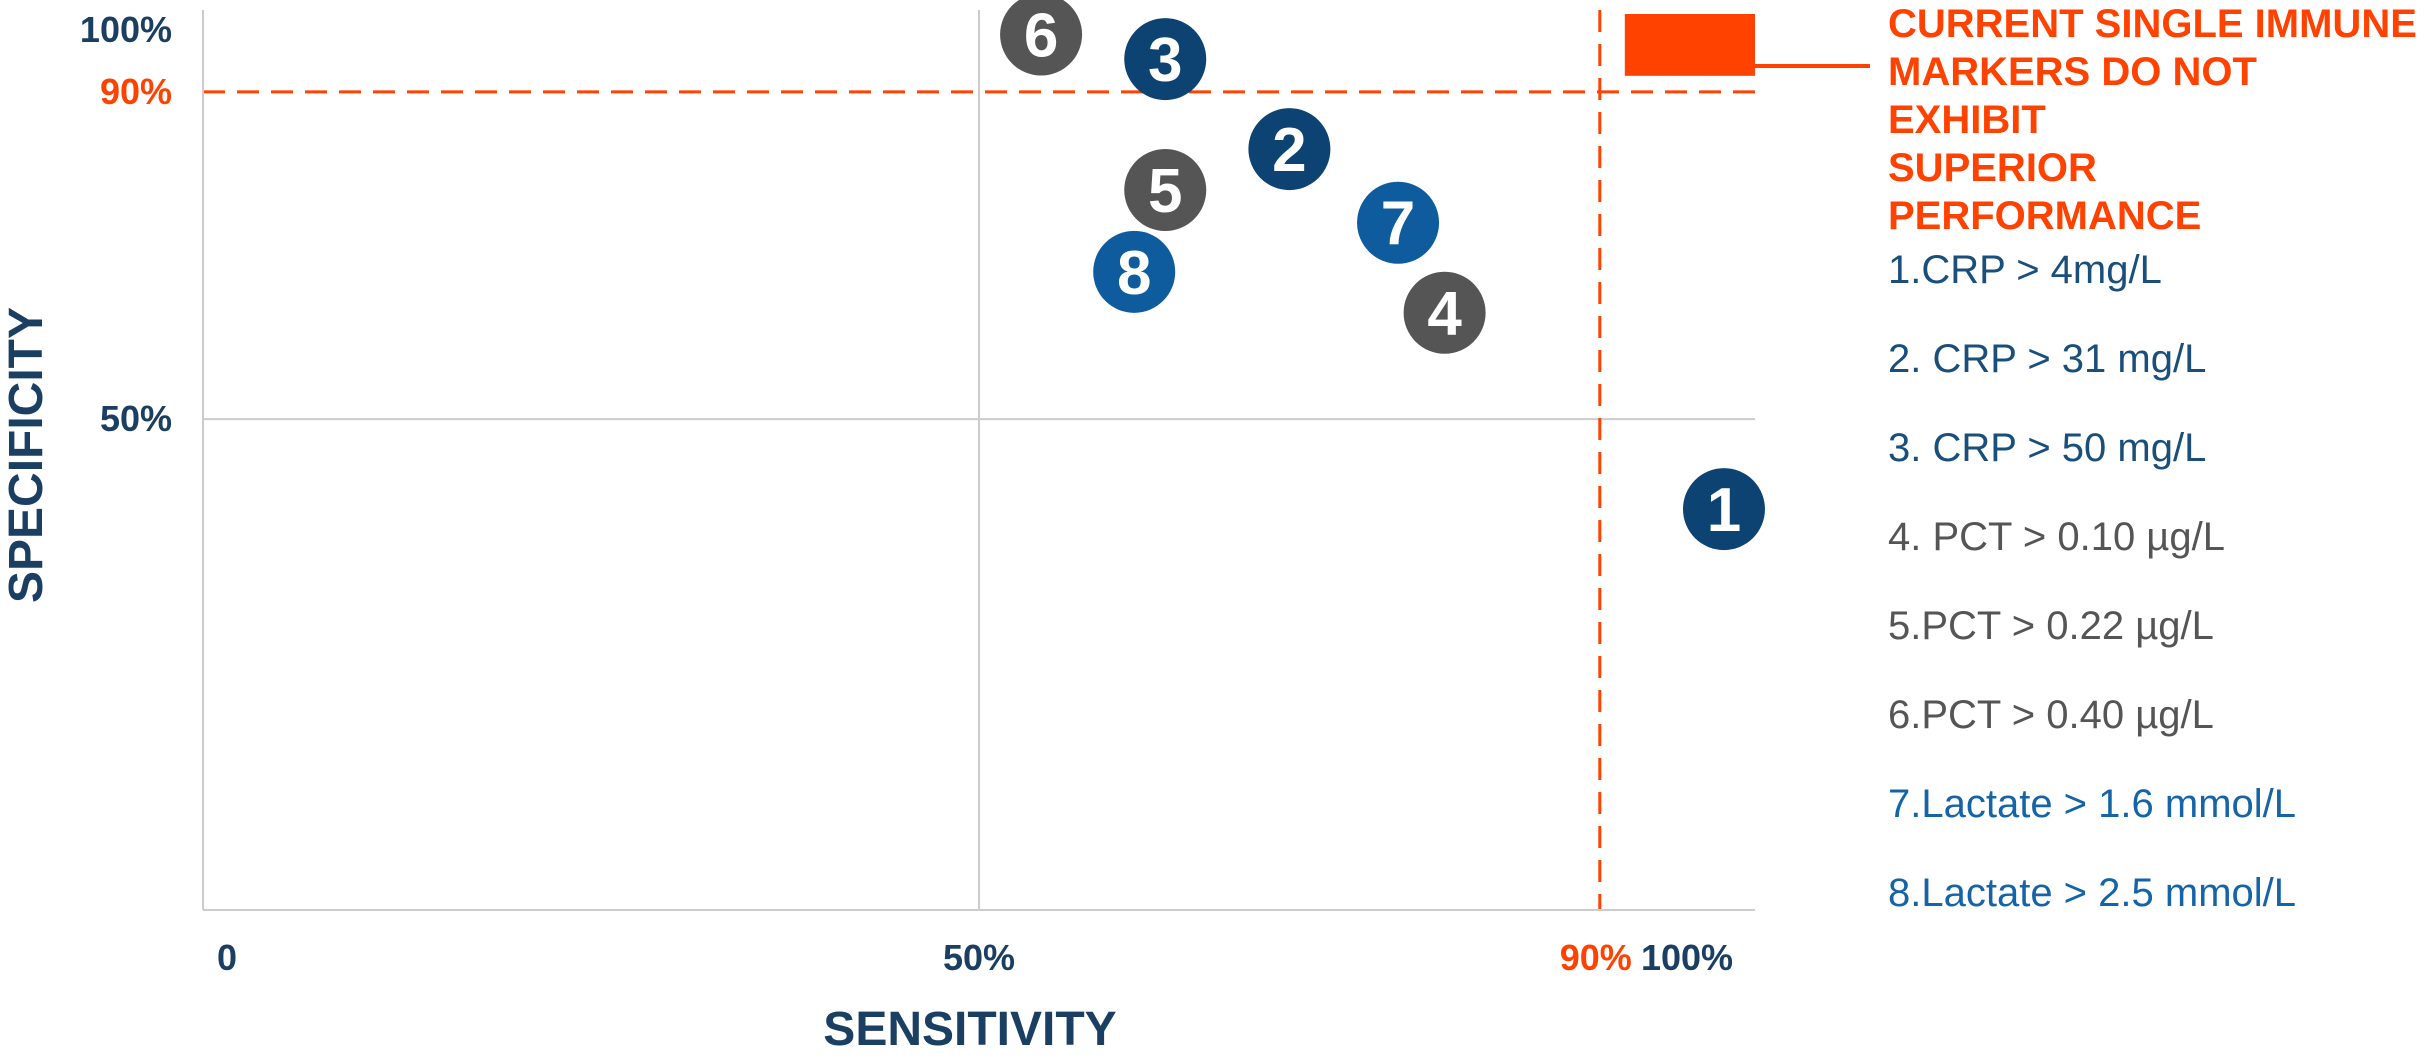 The height and width of the screenshot is (1058, 2425). What do you see at coordinates (2045, 192) in the screenshot?
I see `callout-line: SUPERIOR PERFORMANCE` at bounding box center [2045, 192].